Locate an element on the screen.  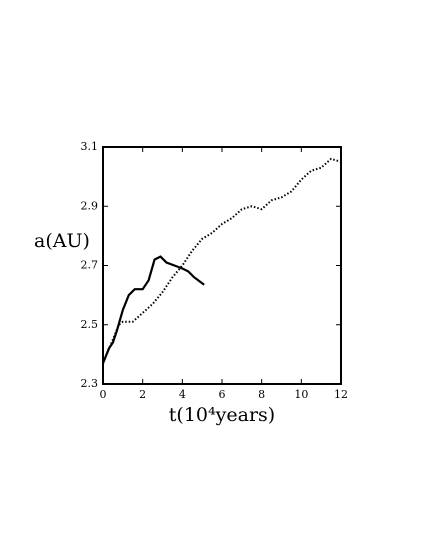
data-line is located at coordinates (153, 309).